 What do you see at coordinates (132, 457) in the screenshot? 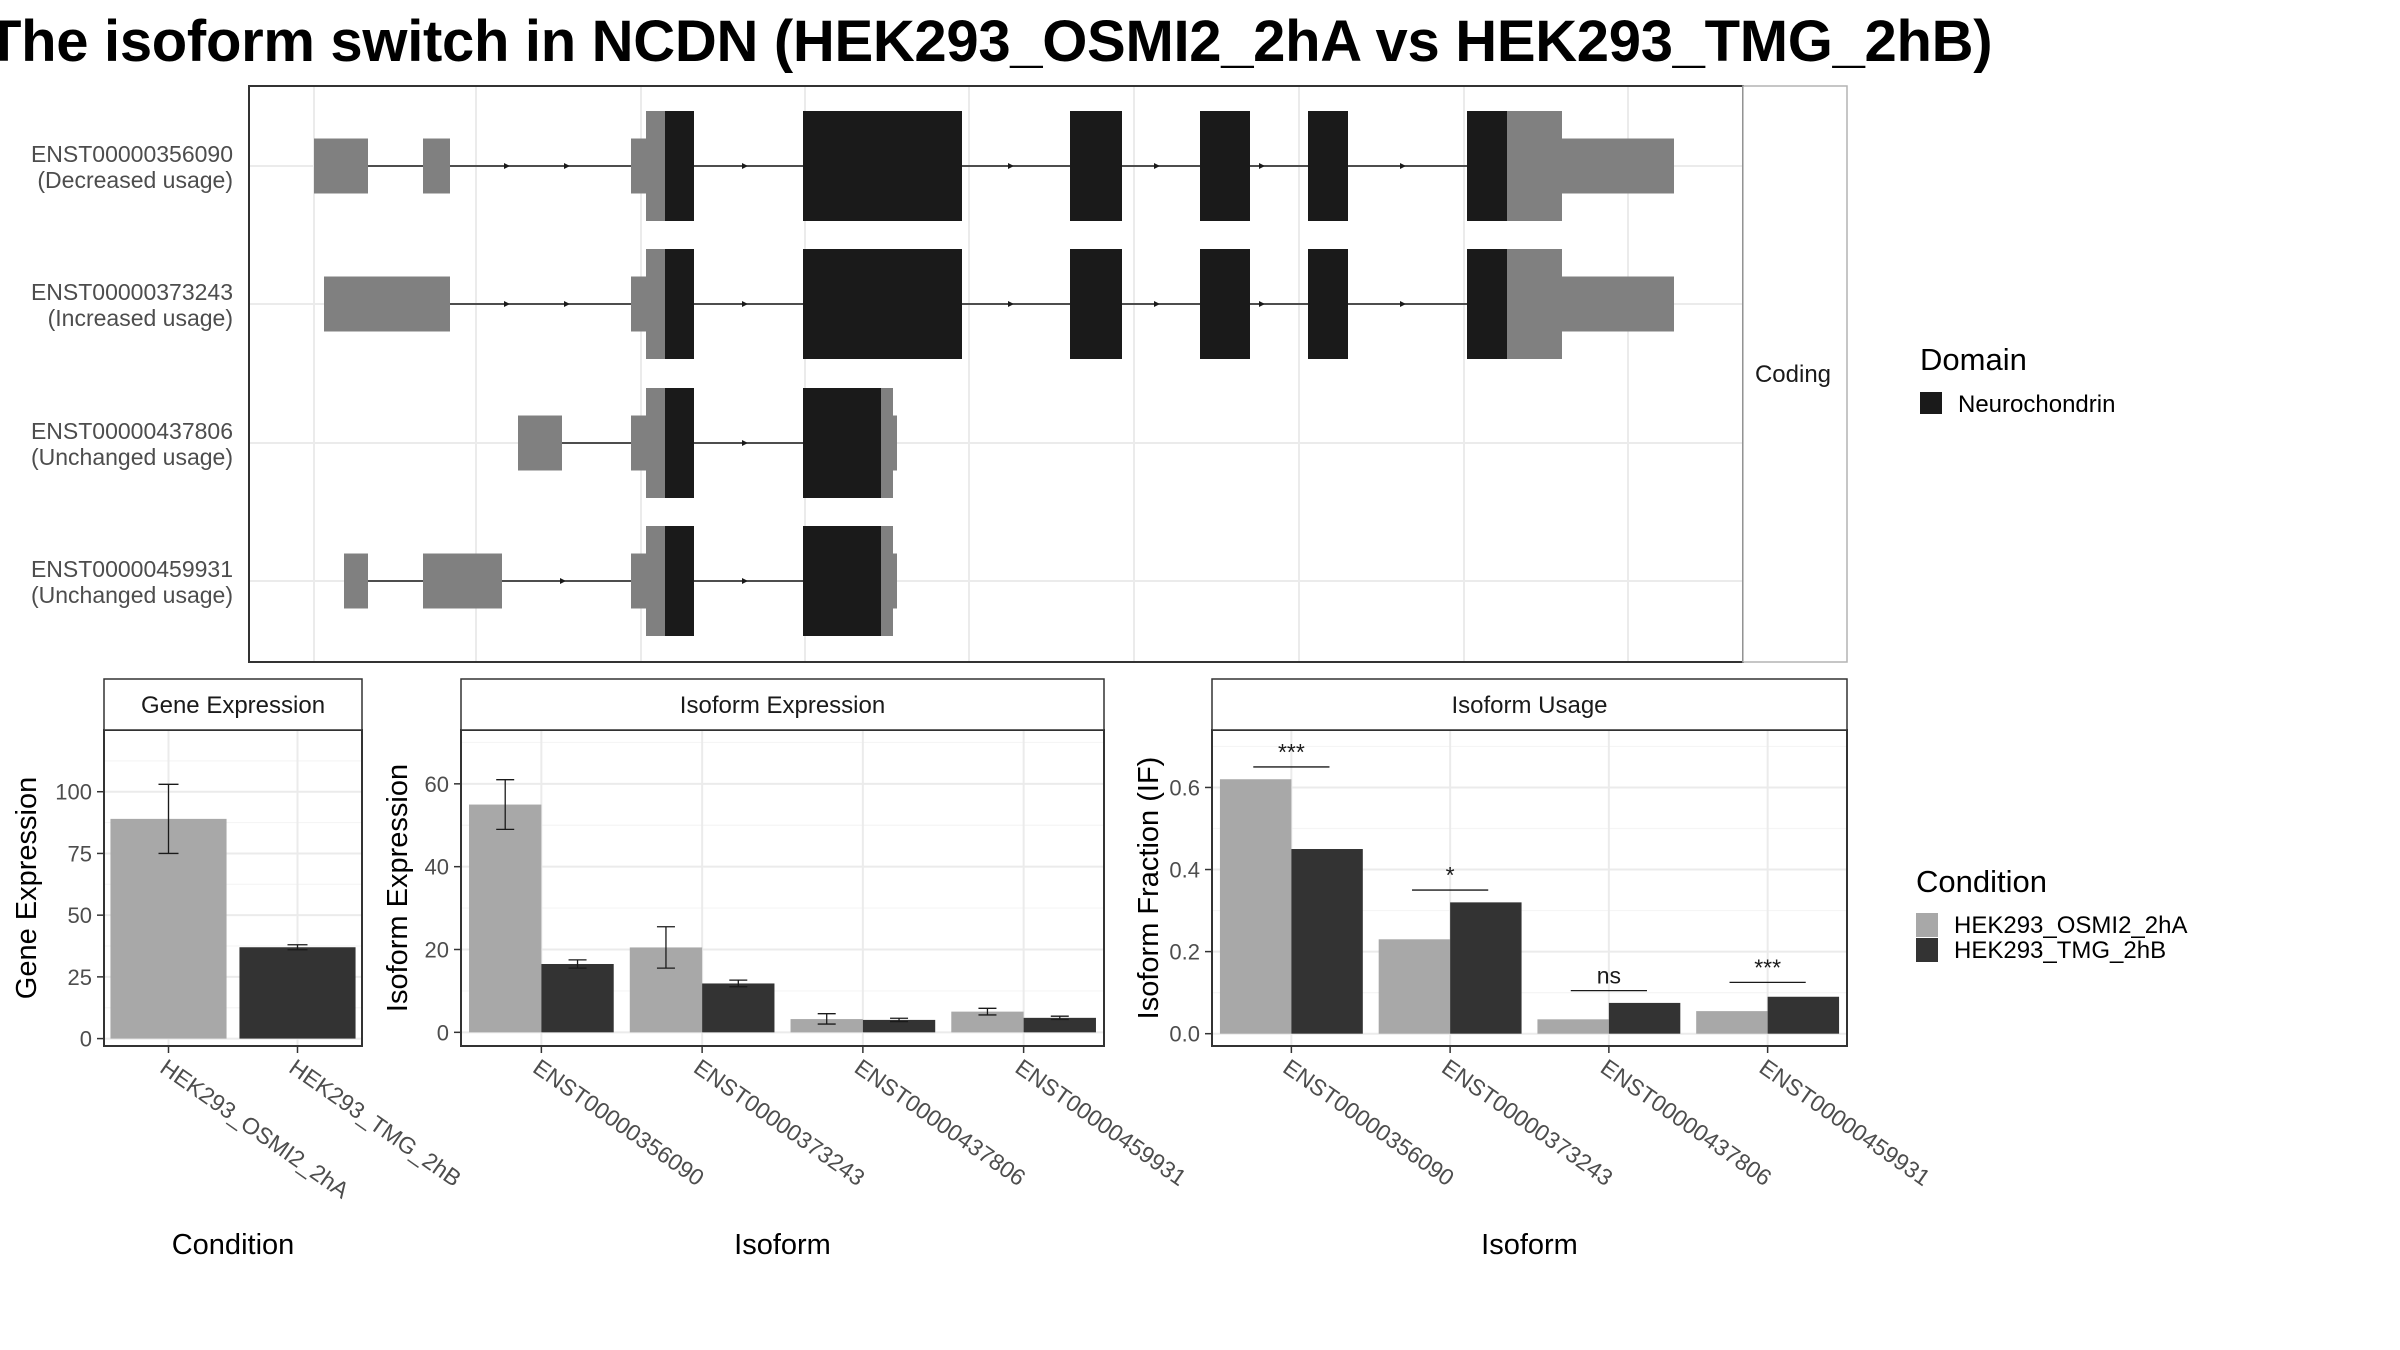
I see `transcript-usage-label: (Unchanged usage)` at bounding box center [132, 457].